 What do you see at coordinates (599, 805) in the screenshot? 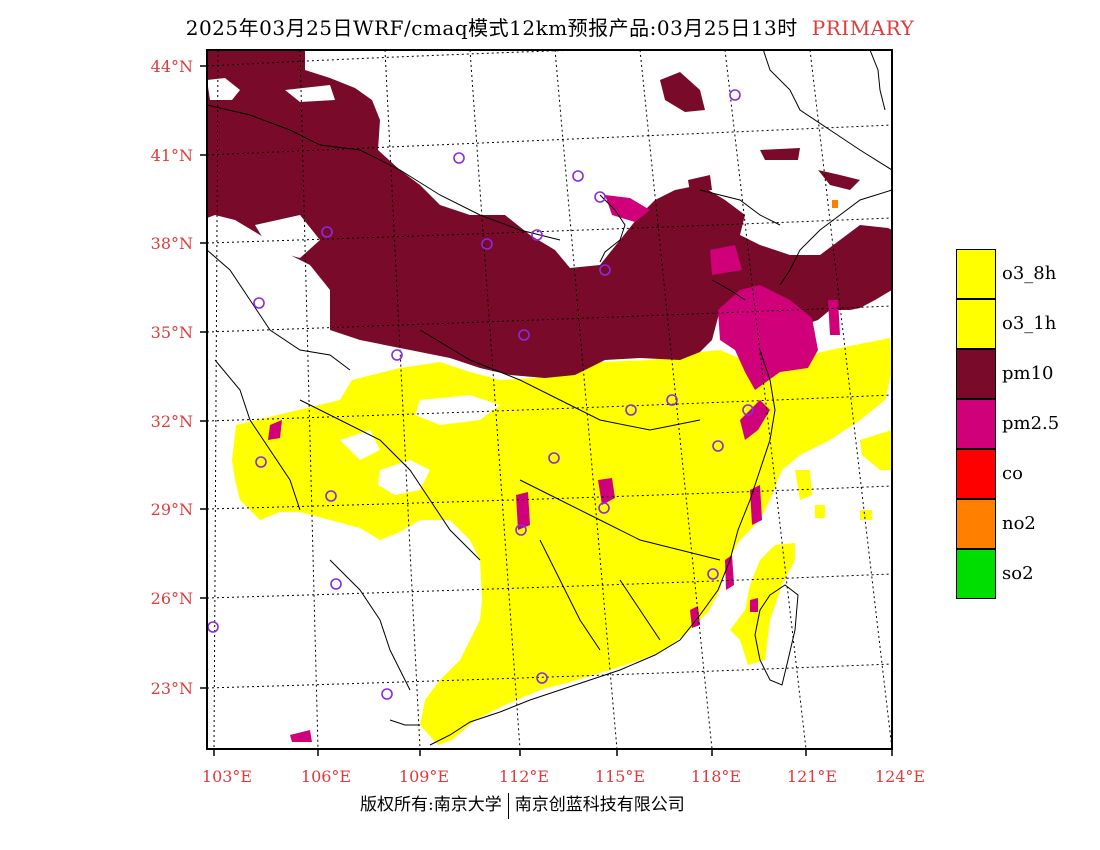
I see `footer-right: 南京创蓝科技有限公司` at bounding box center [599, 805].